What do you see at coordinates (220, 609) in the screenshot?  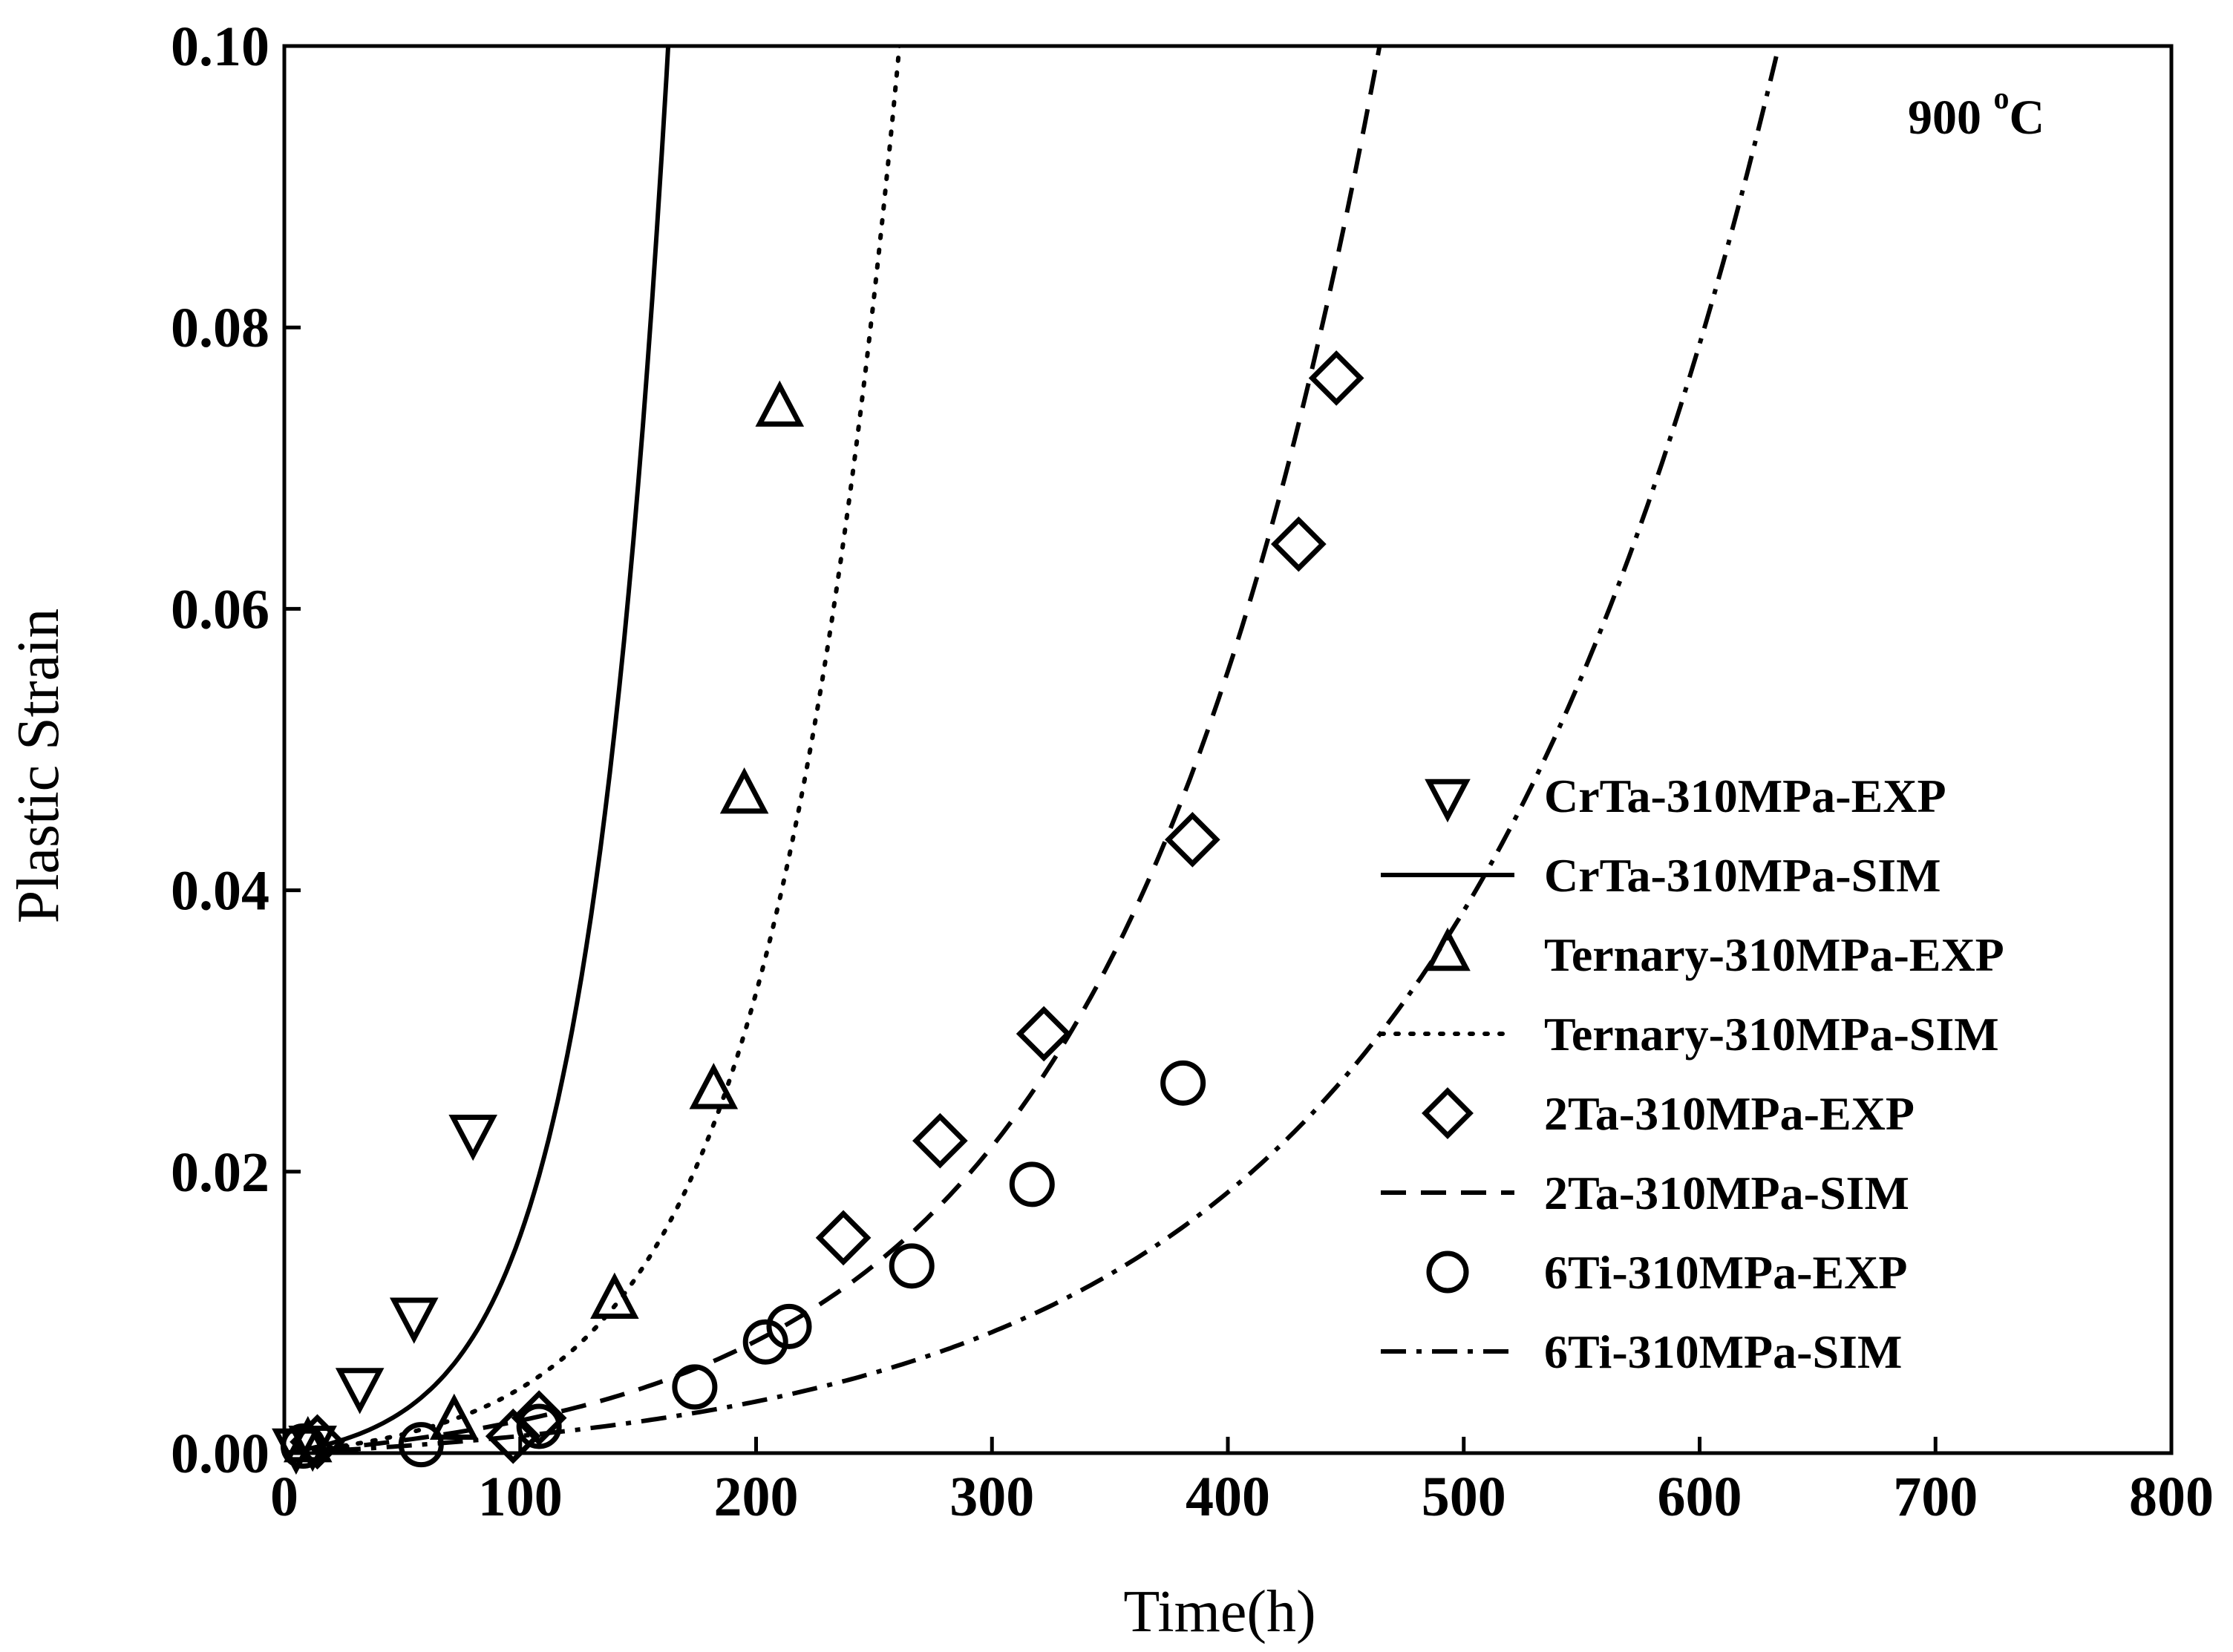 I see `y-tick-label: 0.06` at bounding box center [220, 609].